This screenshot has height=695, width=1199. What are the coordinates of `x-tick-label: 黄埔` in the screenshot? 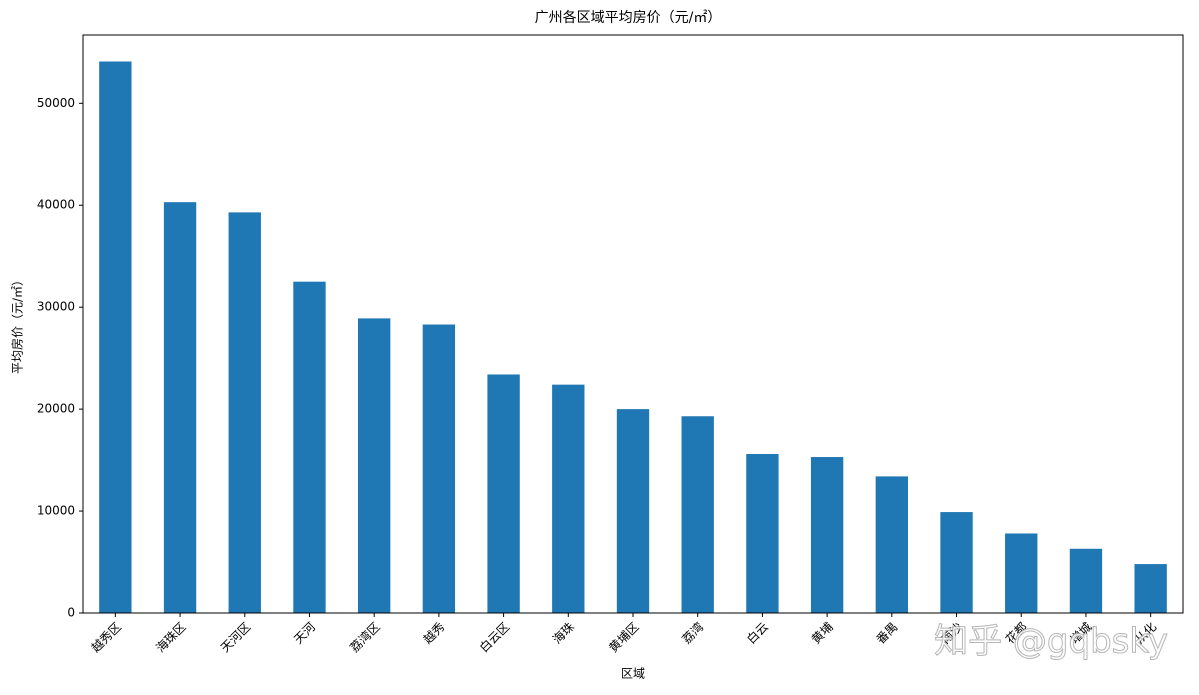 It's located at (822, 633).